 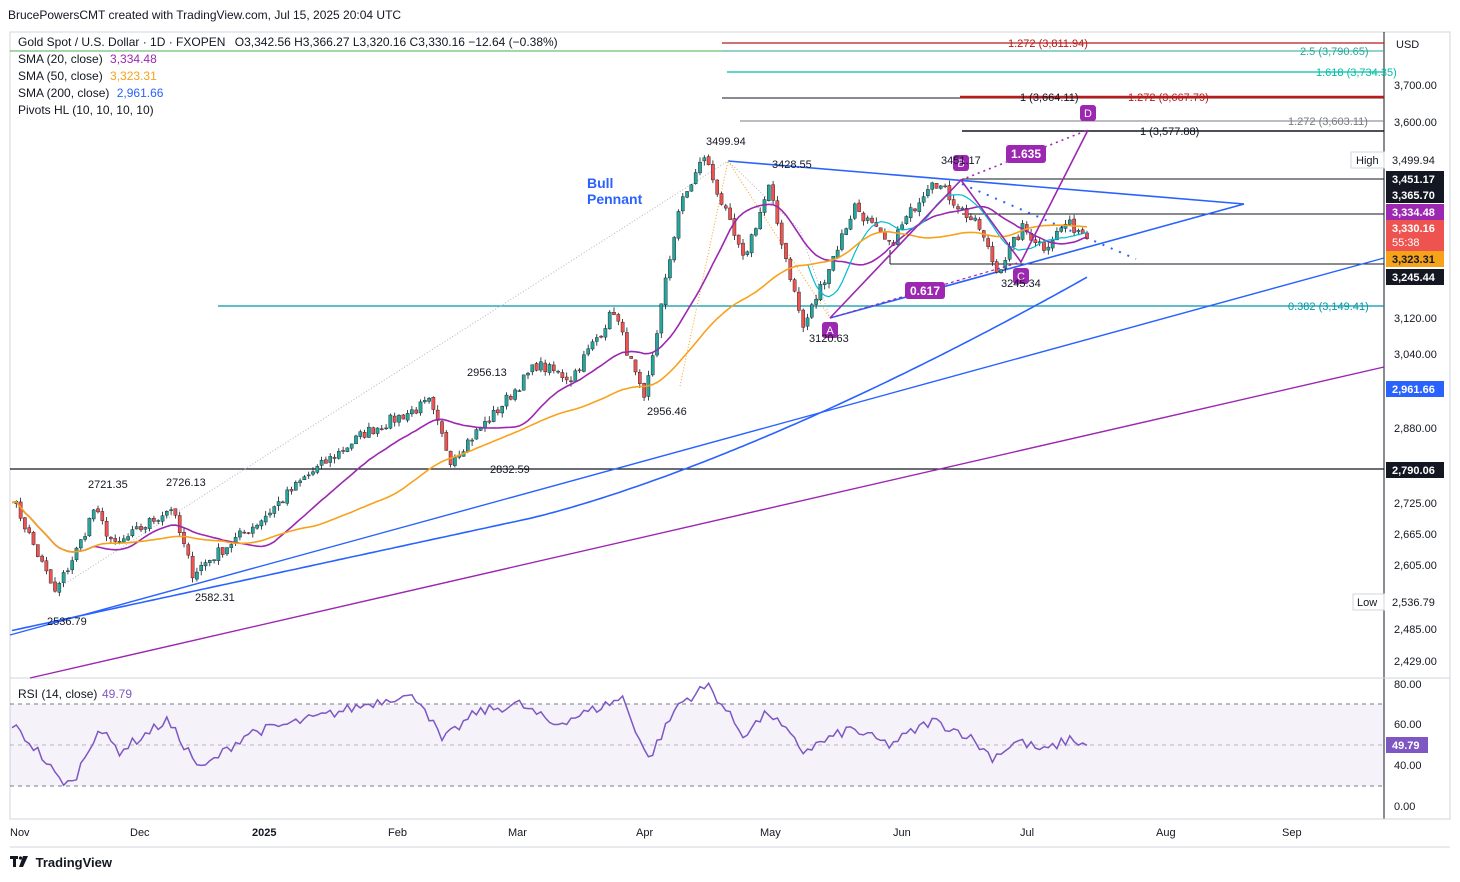 What do you see at coordinates (1415, 235) in the screenshot?
I see `badge-last-price` at bounding box center [1415, 235].